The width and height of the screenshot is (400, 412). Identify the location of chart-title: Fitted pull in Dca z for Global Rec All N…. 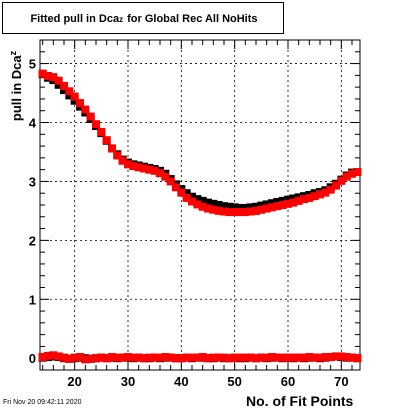
(144, 19).